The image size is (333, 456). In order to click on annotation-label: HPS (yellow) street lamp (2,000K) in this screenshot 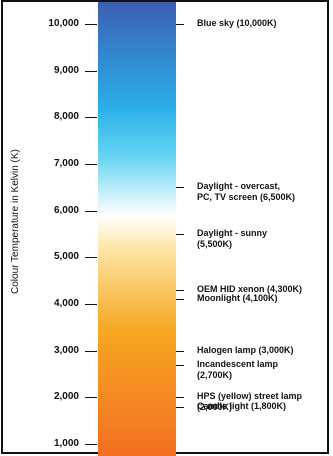, I will do `click(250, 402)`.